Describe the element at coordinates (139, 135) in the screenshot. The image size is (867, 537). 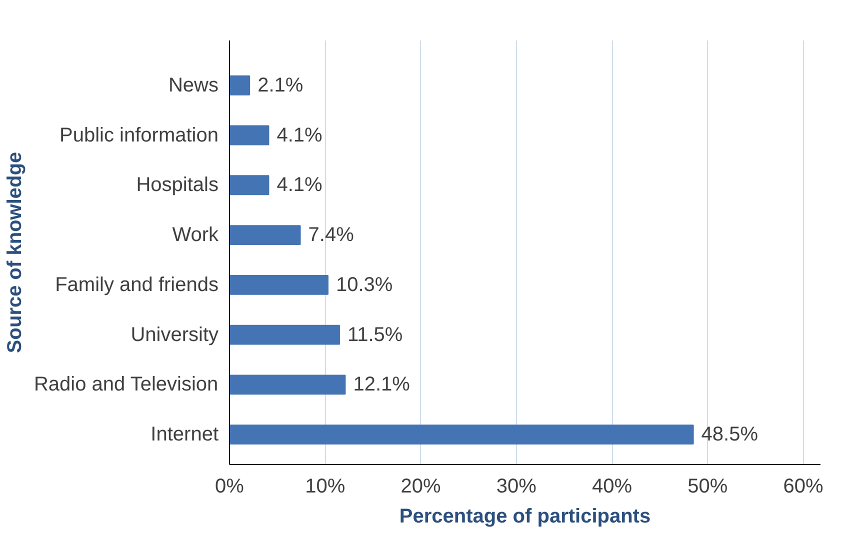
I see `y-tick-label: Public information` at that location.